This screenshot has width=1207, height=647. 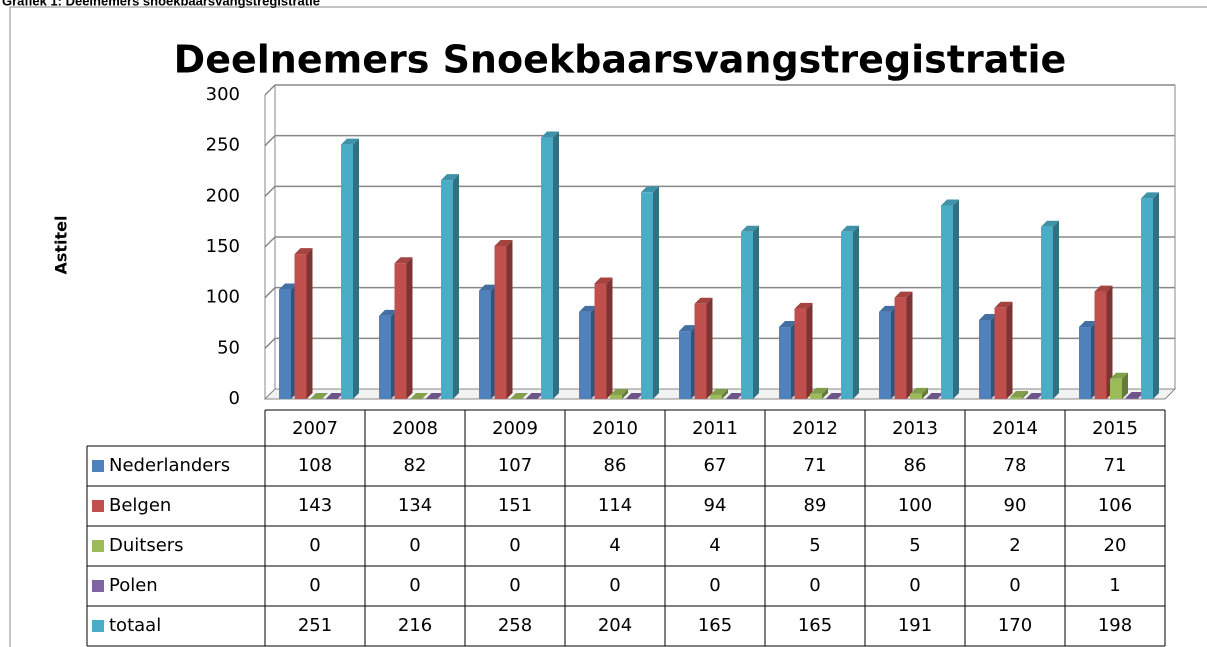 I want to click on table-value: 67, so click(x=715, y=465).